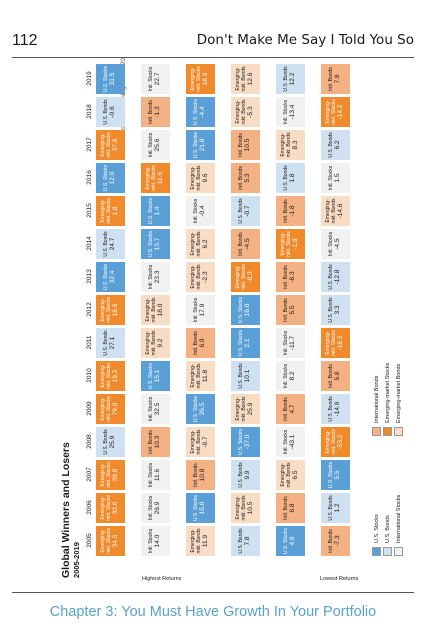  I want to click on year-label: 2017, so click(89, 144).